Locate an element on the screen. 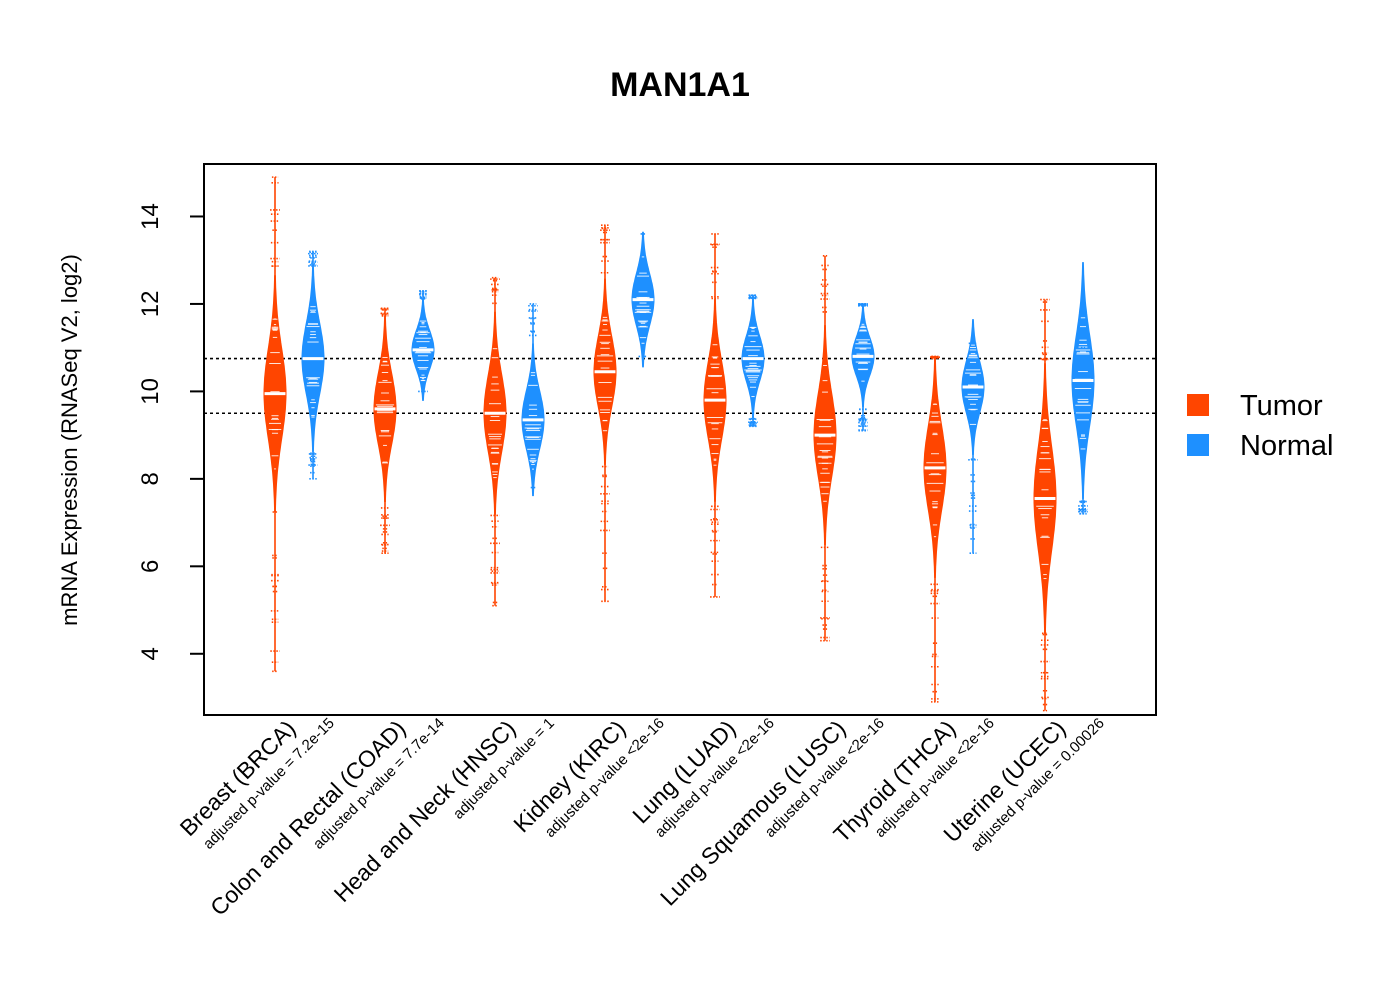 Image resolution: width=1400 pixels, height=1000 pixels. legend-swatch-normal is located at coordinates (1198, 445).